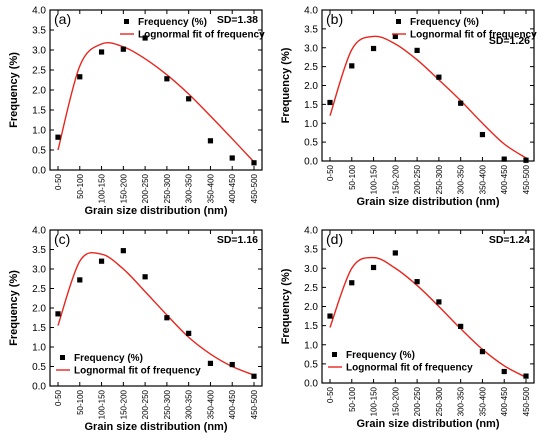 The image size is (550, 440). What do you see at coordinates (237, 240) in the screenshot?
I see `sd-label: SD=1.16` at bounding box center [237, 240].